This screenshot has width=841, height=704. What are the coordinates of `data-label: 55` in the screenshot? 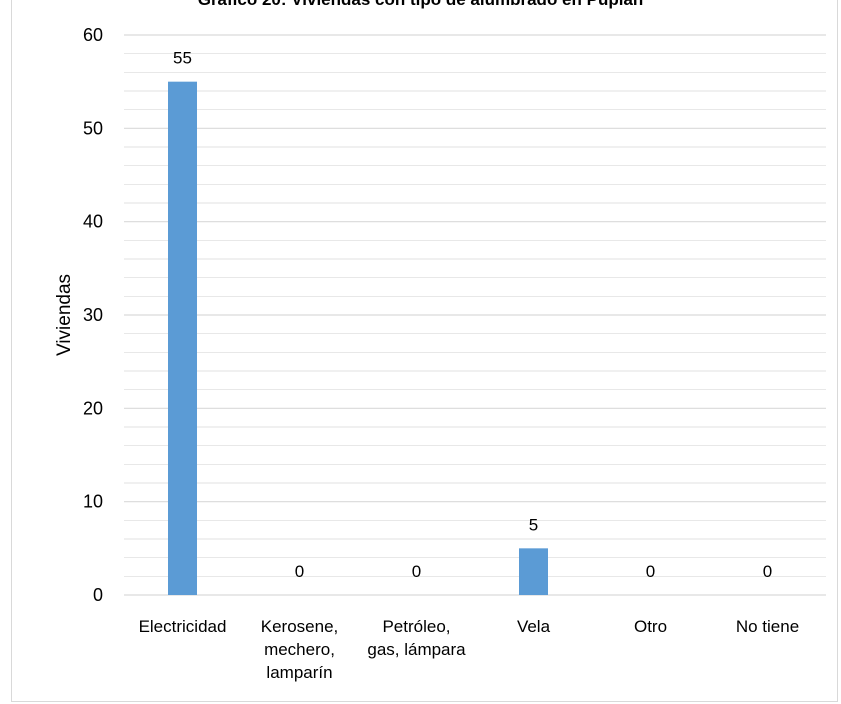 It's located at (182, 58).